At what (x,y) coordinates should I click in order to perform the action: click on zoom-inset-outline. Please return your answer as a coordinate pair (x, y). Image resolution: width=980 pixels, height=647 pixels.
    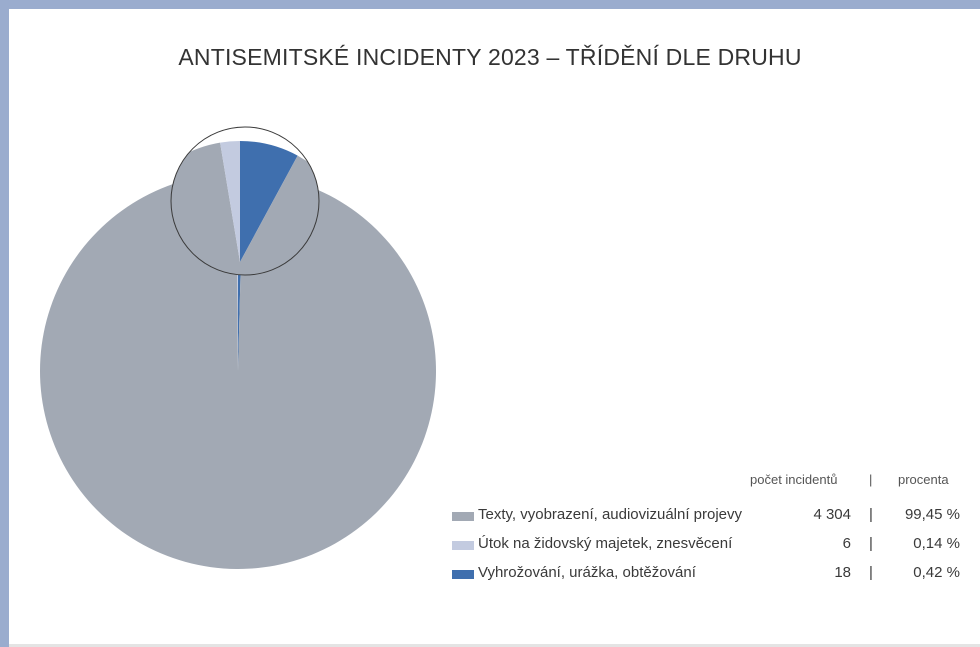
    Looking at the image, I should click on (245, 201).